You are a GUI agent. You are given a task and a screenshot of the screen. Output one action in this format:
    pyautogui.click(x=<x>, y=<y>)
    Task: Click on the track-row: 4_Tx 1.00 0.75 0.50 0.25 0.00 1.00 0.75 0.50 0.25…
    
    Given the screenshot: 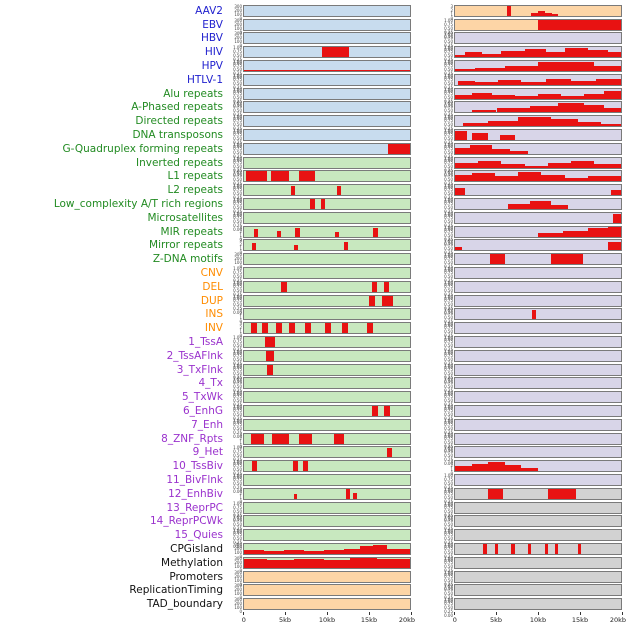 What is the action you would take?
    pyautogui.click(x=315, y=386)
    